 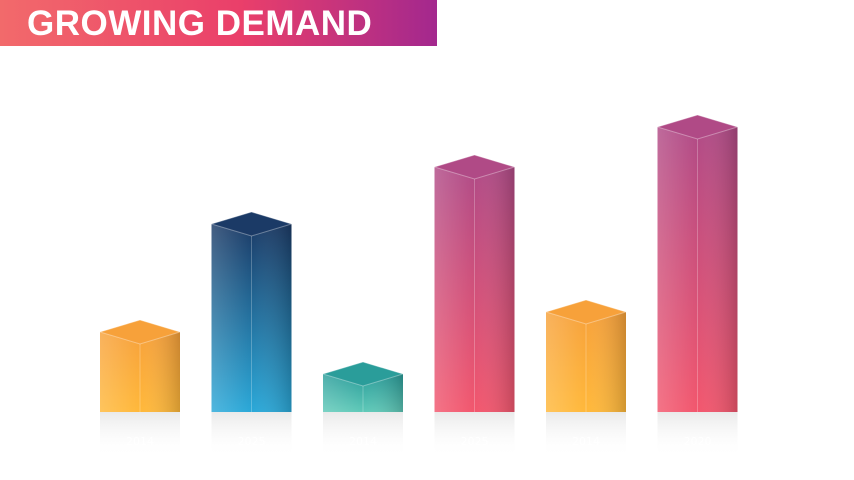 I want to click on tick-labels-group: 2014 2025 2014 2025 2014 2020, so click(x=419, y=441).